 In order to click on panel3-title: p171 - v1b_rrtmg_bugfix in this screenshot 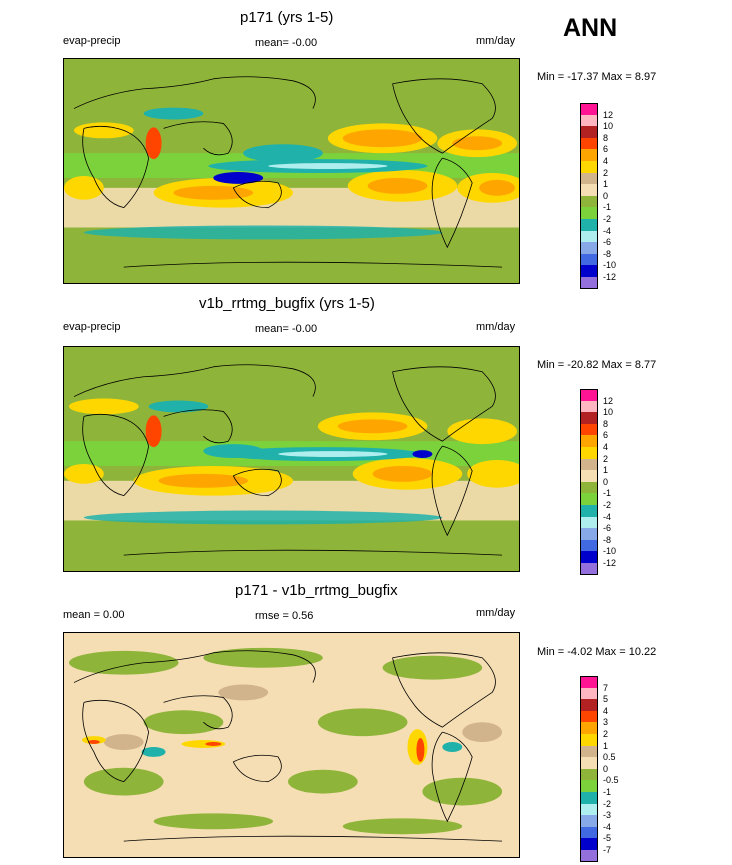, I will do `click(316, 590)`.